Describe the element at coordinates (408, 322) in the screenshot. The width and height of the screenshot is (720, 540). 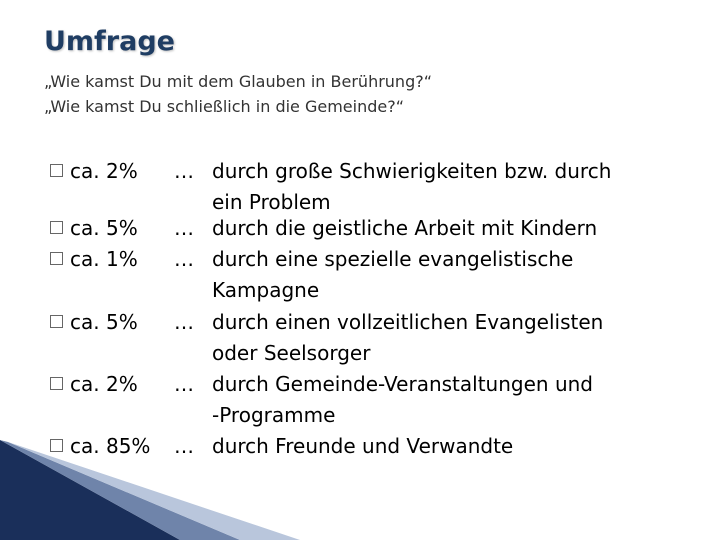
I see `item-line: durch einen vollzeitlichen Evangelisten` at that location.